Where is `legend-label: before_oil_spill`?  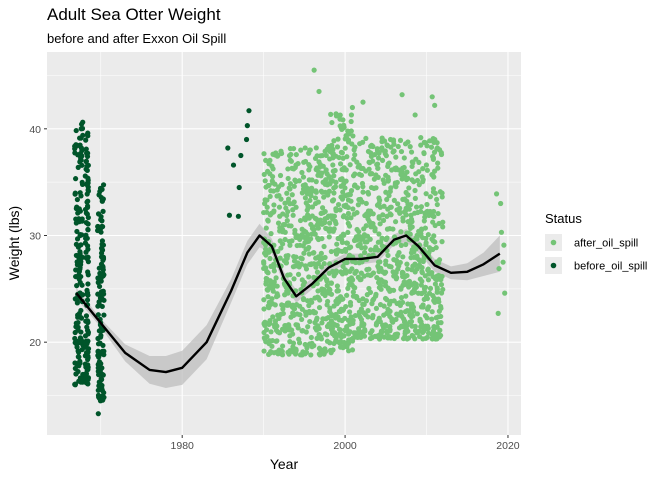
legend-label: before_oil_spill is located at coordinates (610, 267).